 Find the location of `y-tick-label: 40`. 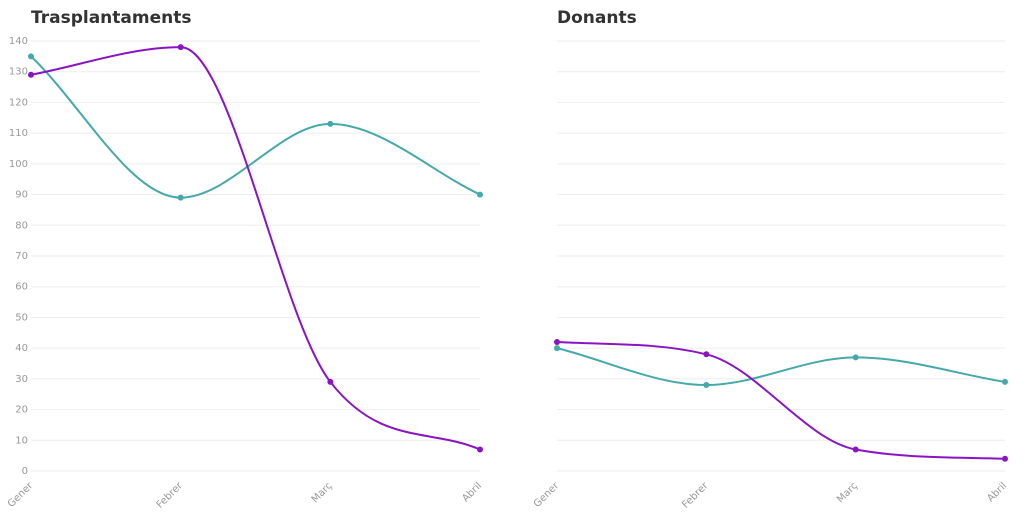

y-tick-label: 40 is located at coordinates (21, 348).